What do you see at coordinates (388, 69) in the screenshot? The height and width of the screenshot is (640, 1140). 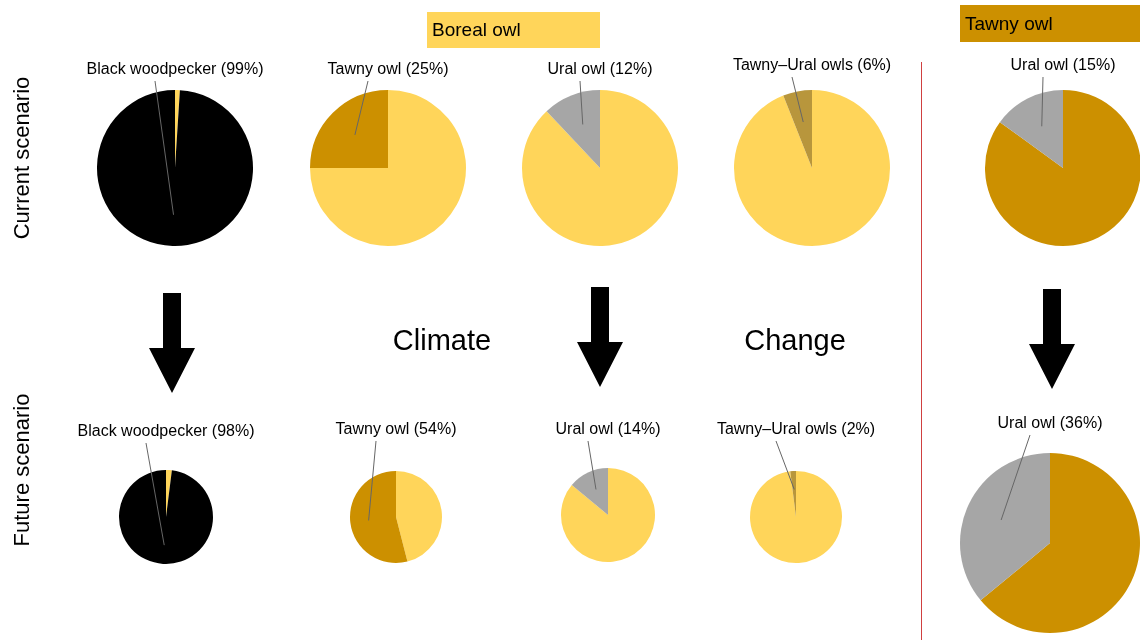 I see `slice-label: Tawny owl (25%)` at bounding box center [388, 69].